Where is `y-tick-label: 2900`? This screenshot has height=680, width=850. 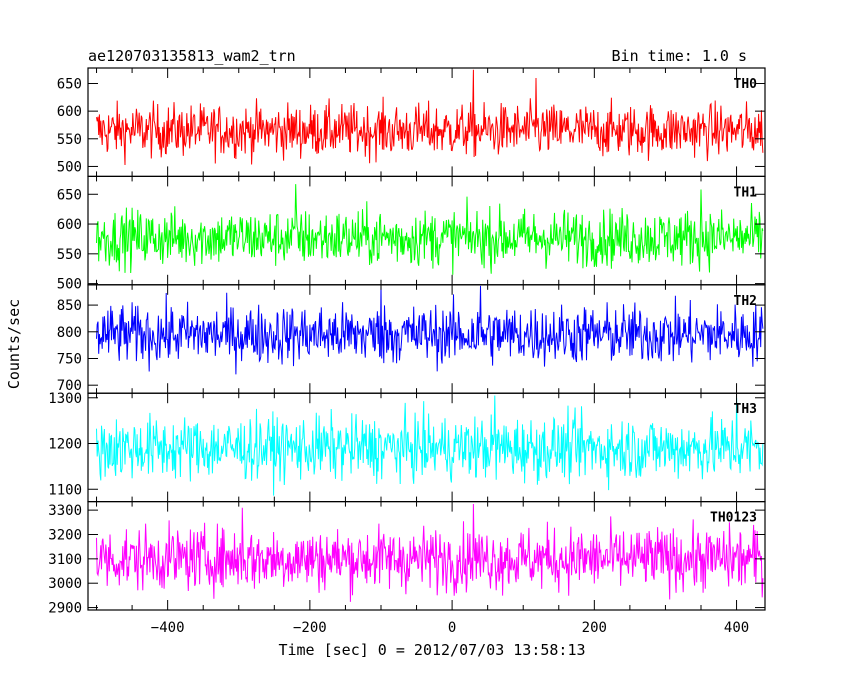
y-tick-label: 2900 is located at coordinates (65, 609).